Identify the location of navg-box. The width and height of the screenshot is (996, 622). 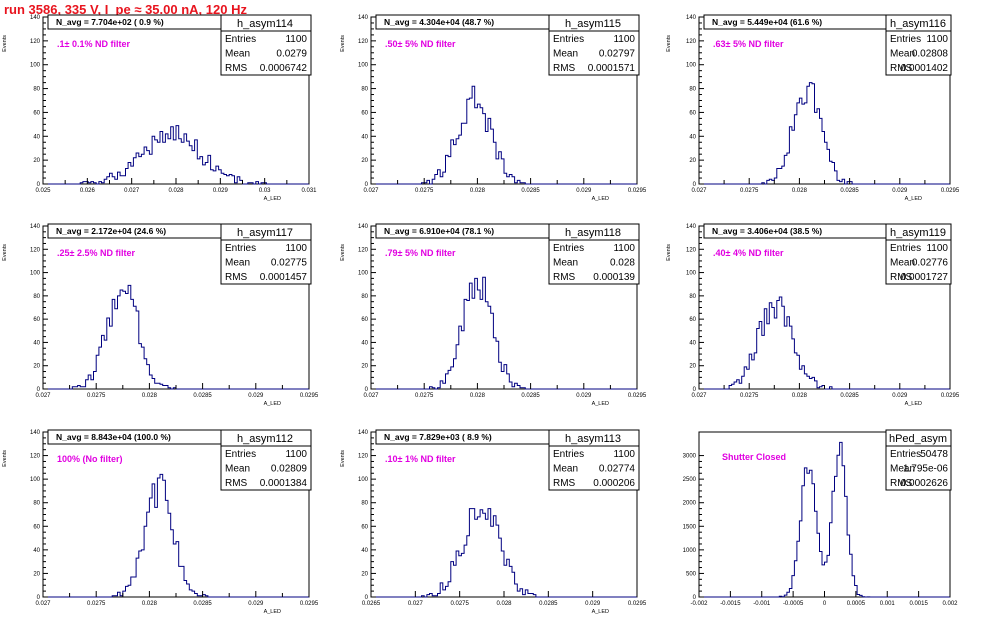
(462, 437).